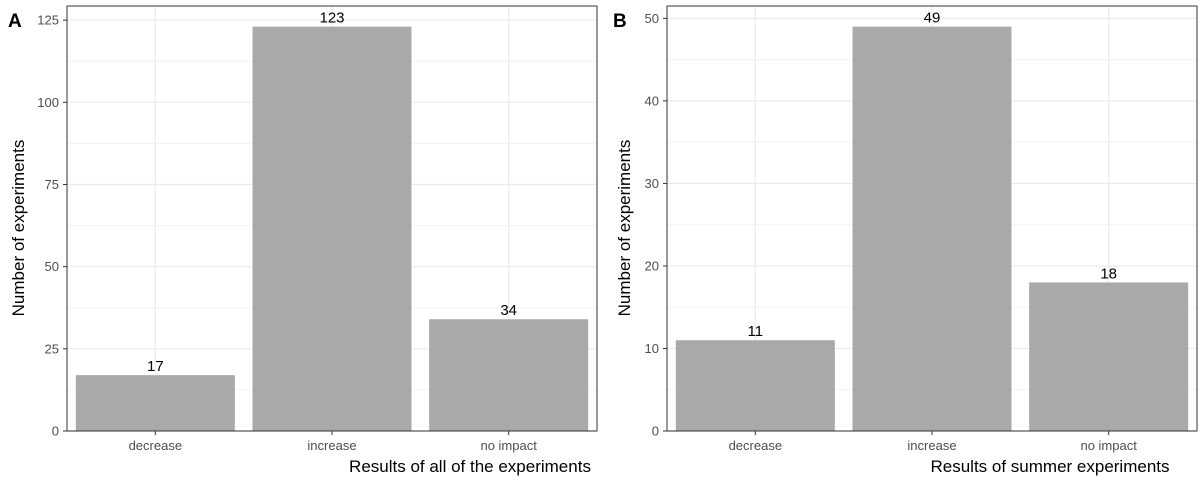  Describe the element at coordinates (332, 229) in the screenshot. I see `panel-a-bar-increase` at that location.